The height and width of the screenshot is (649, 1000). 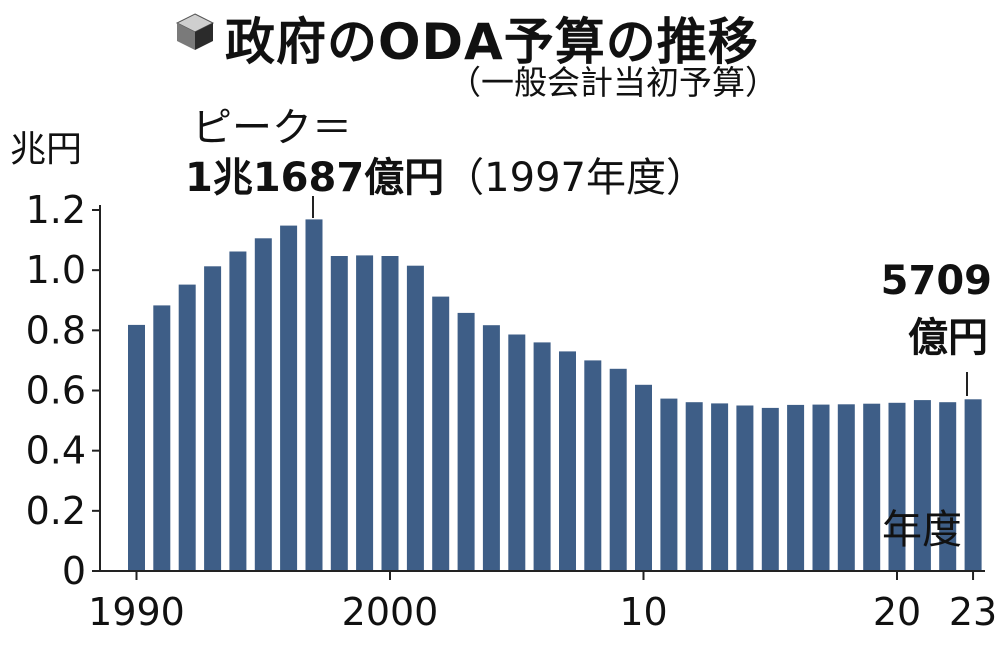 What do you see at coordinates (314, 395) in the screenshot?
I see `bar-1997` at bounding box center [314, 395].